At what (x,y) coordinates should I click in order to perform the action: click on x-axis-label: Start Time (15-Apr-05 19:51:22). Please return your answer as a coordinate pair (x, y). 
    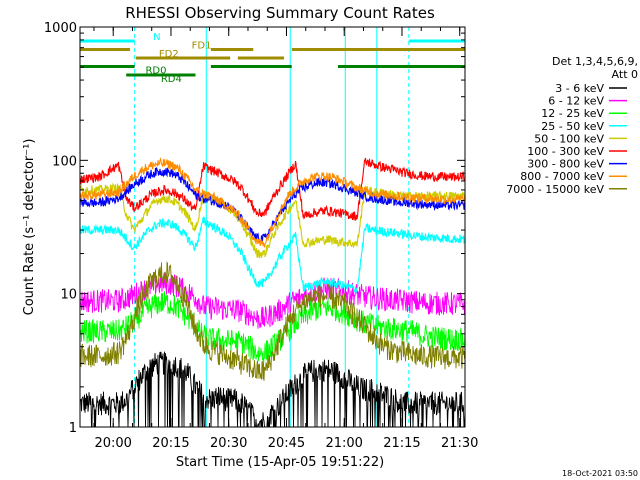
    Looking at the image, I should click on (280, 462).